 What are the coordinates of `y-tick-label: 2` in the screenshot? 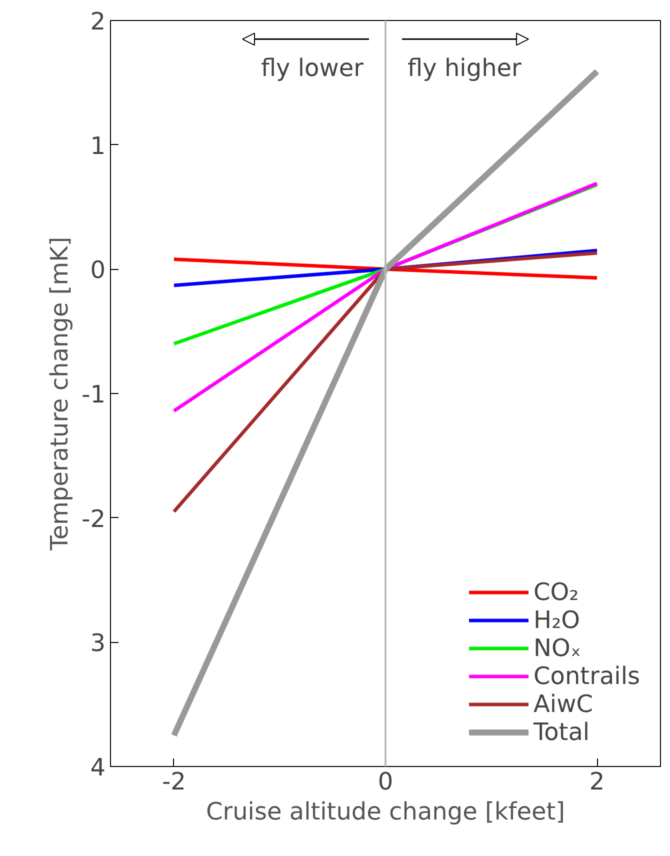 It's located at (98, 22).